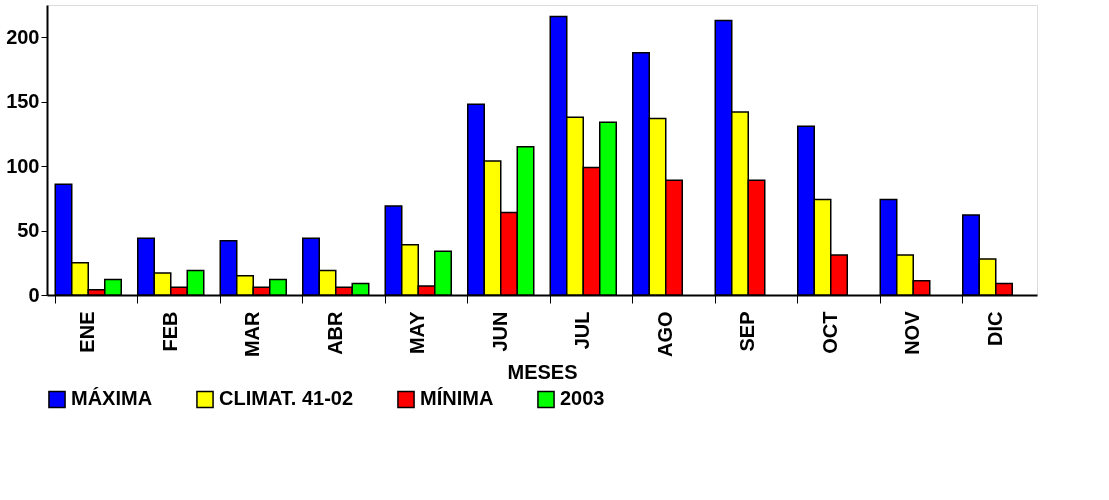 The image size is (1109, 500). I want to click on y-tick-label: 50, so click(28, 230).